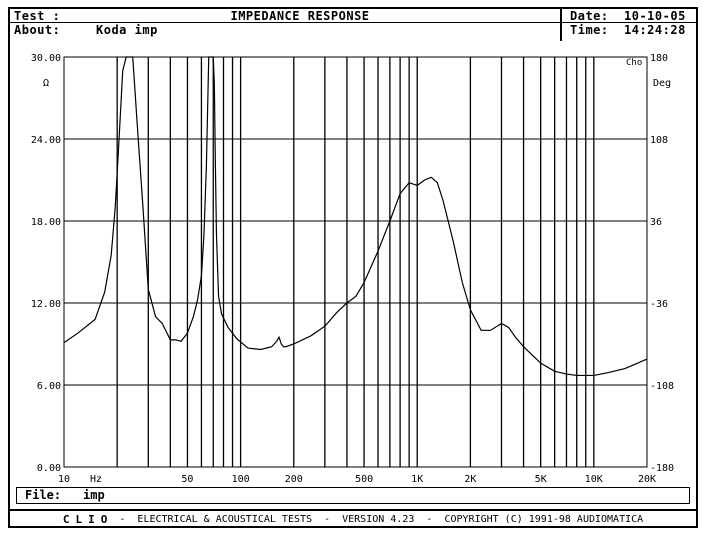 This screenshot has width=708, height=537. What do you see at coordinates (655, 30) in the screenshot?
I see `time-value: 14:24:28` at bounding box center [655, 30].